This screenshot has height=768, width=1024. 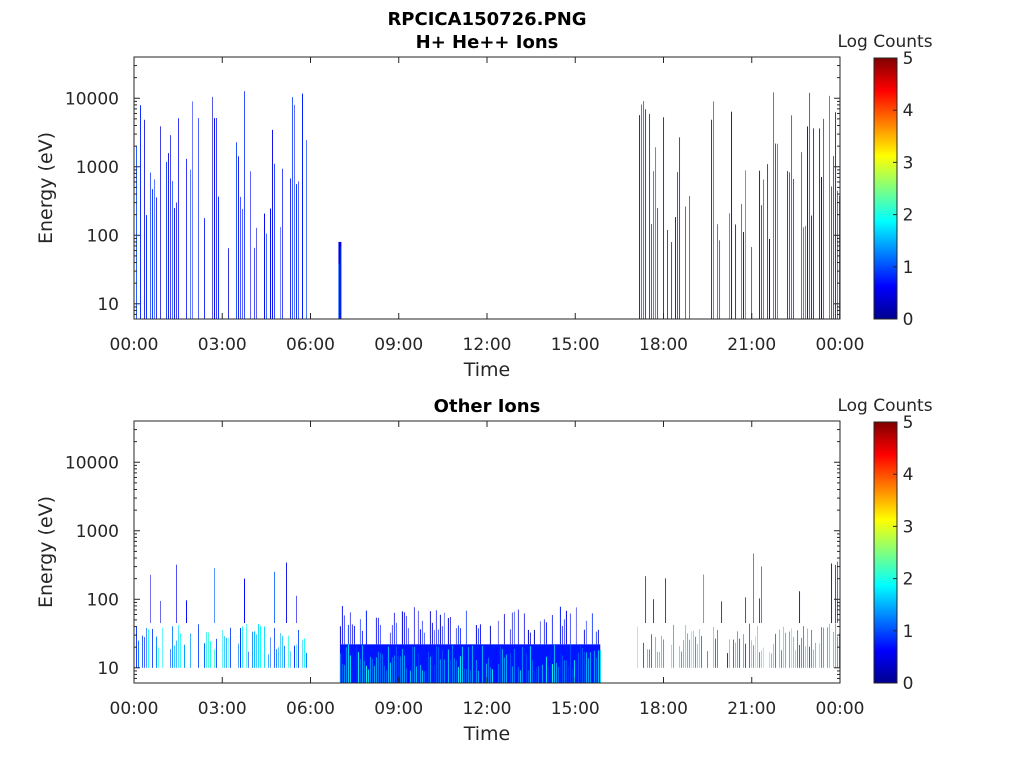 What do you see at coordinates (908, 216) in the screenshot?
I see `colorbar-tick-label: 2` at bounding box center [908, 216].